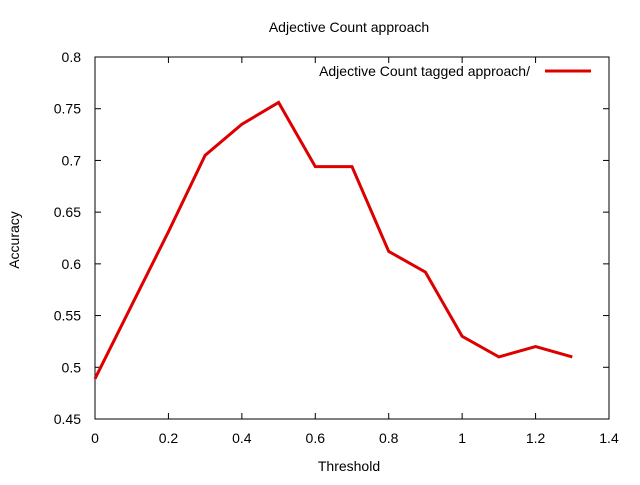  What do you see at coordinates (349, 27) in the screenshot?
I see `chart-title: Adjective Count approach` at bounding box center [349, 27].